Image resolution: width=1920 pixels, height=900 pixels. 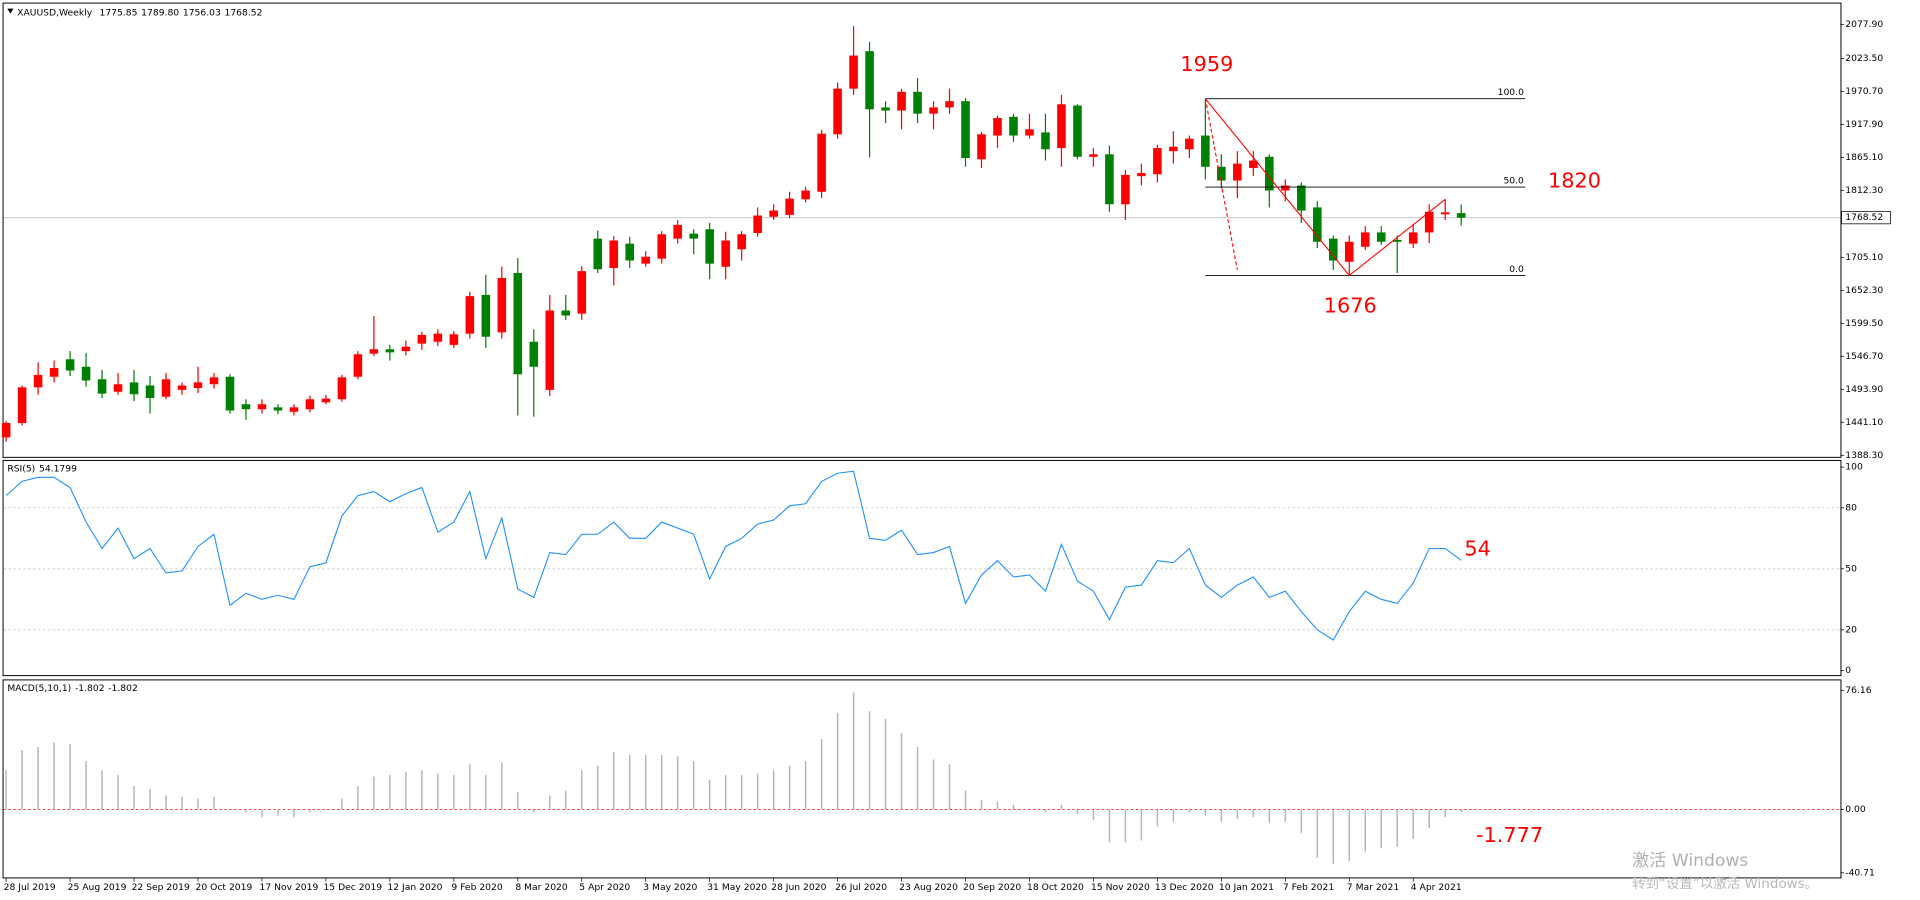 What do you see at coordinates (1725, 884) in the screenshot?
I see `watermark: 转到“设置”以激活 Windows。` at bounding box center [1725, 884].